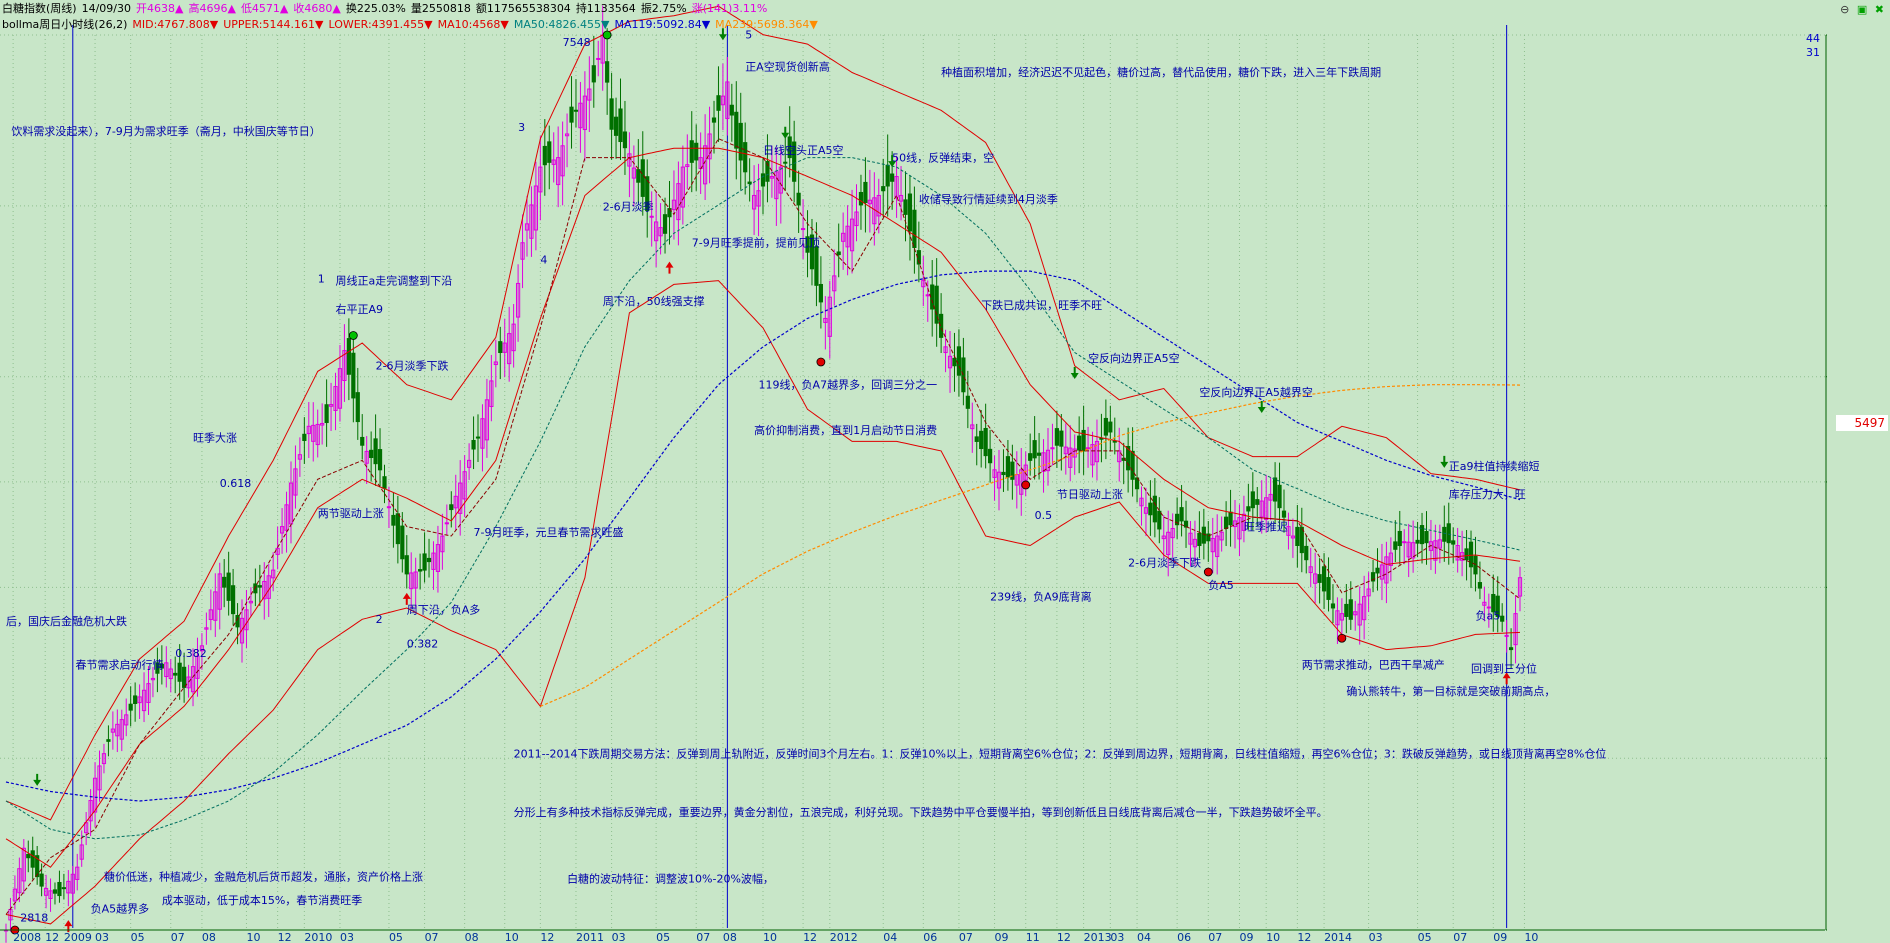 The image size is (1890, 943). Describe the element at coordinates (432, 937) in the screenshot. I see `x-axis-tick-label: 07` at that location.